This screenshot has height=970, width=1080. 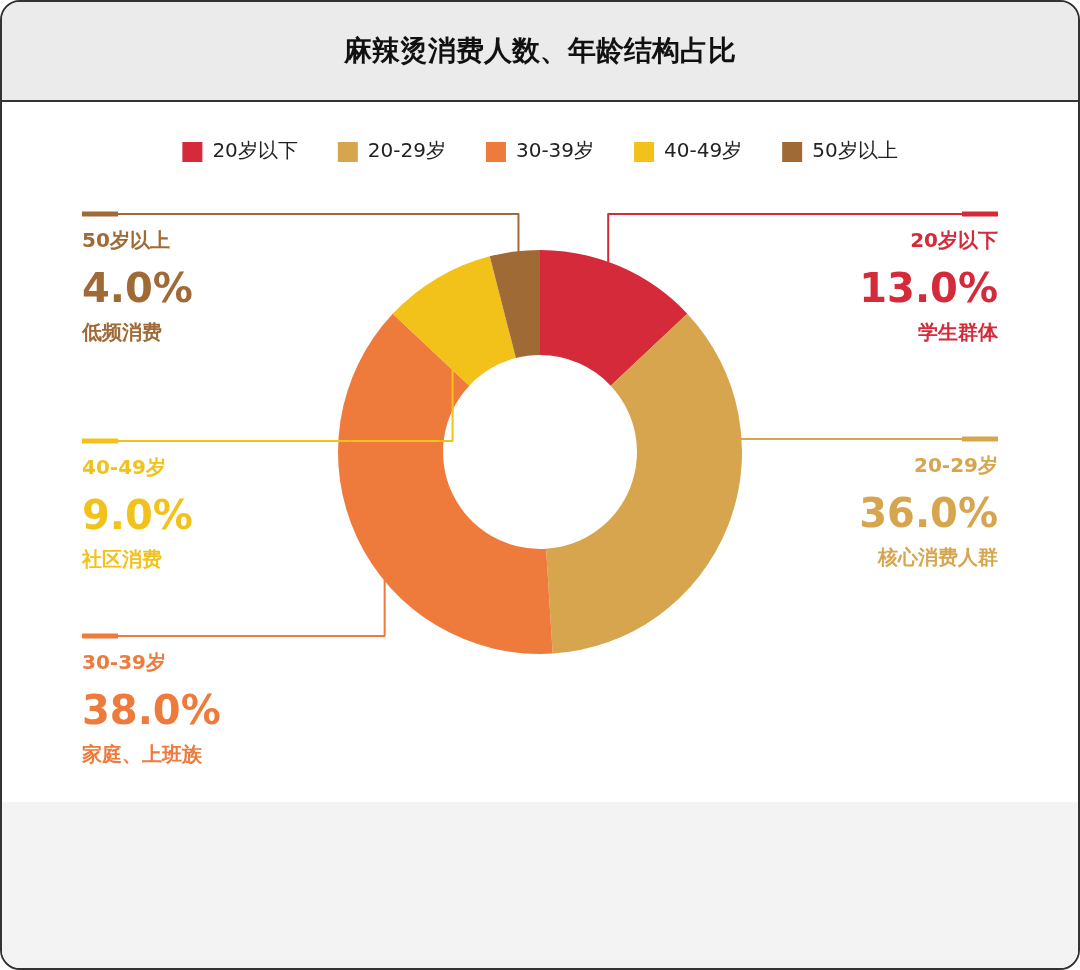 I want to click on slice-label: 20岁以下, so click(x=954, y=240).